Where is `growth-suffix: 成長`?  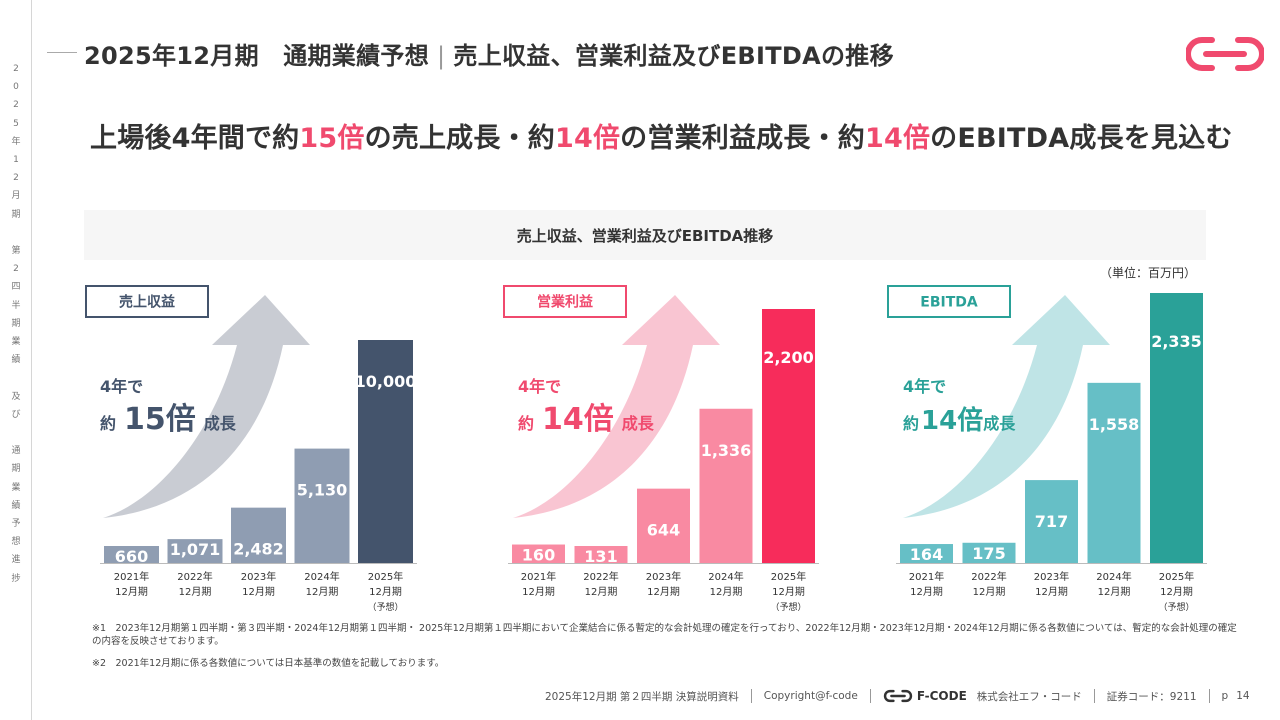 growth-suffix: 成長 is located at coordinates (220, 423).